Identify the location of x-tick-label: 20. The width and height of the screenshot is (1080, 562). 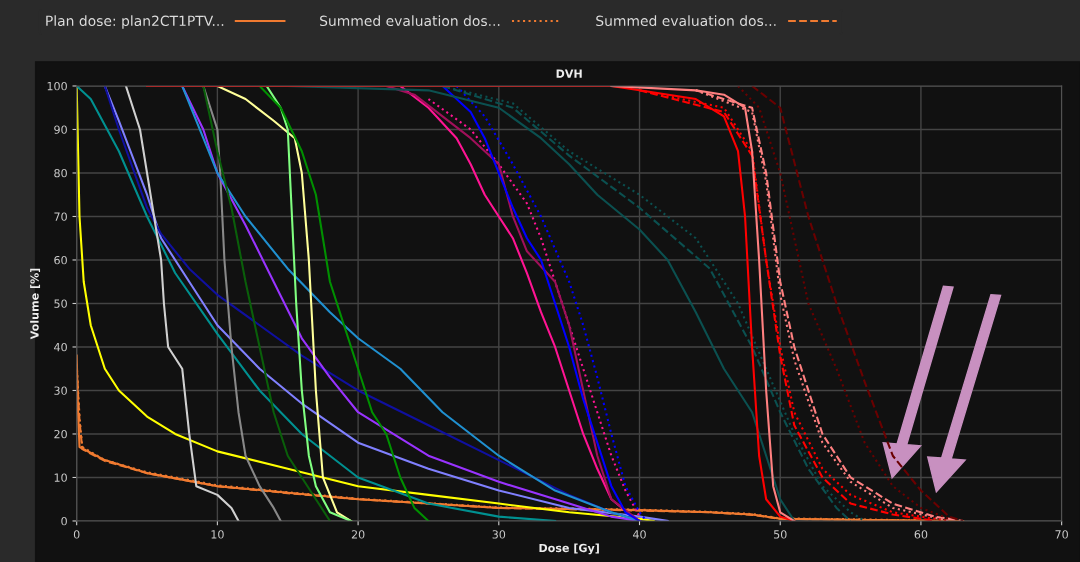
(358, 534).